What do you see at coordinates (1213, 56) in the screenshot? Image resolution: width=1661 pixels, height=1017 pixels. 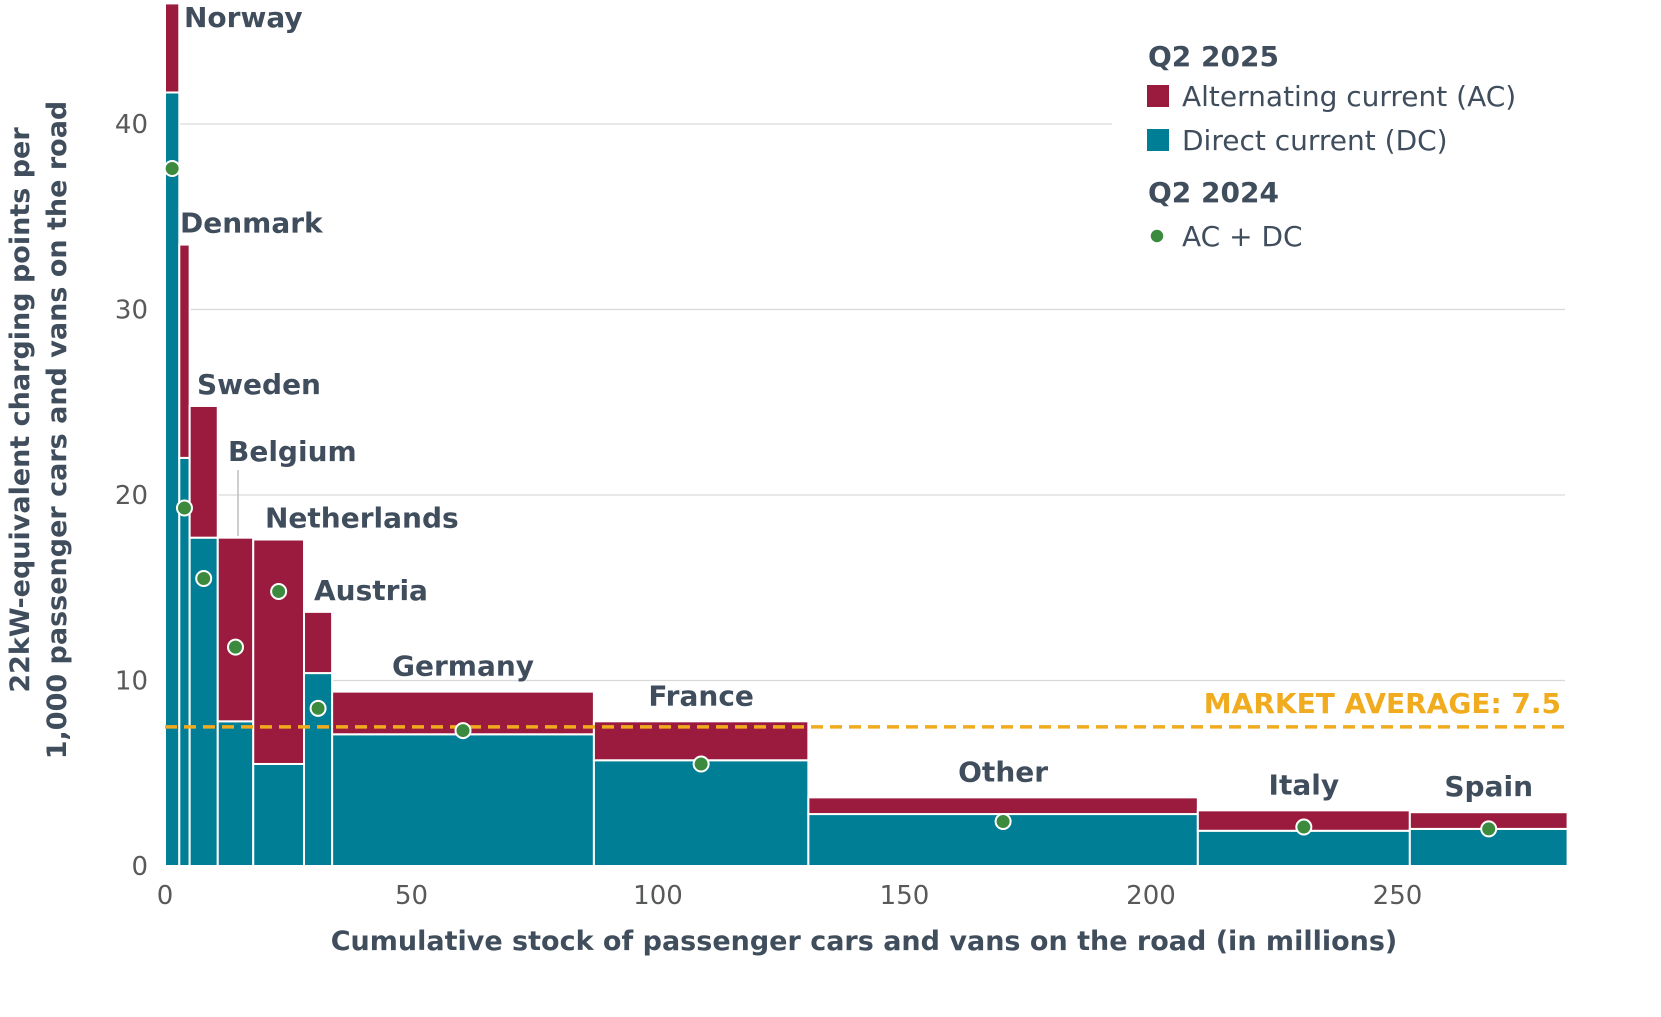 I see `legend-title-q2-2025: Q2 2025` at bounding box center [1213, 56].